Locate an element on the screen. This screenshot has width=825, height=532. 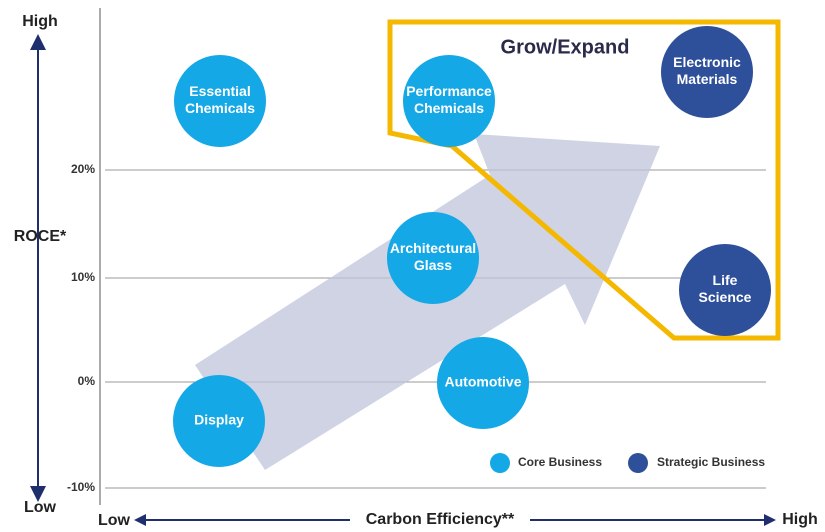
x-arrowhead-left is located at coordinates (140, 520).